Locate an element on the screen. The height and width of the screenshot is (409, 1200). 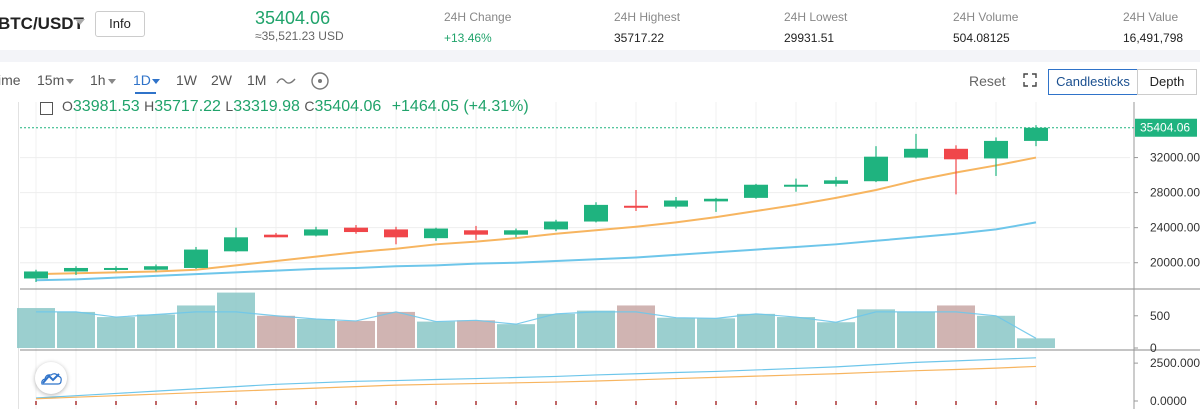
chart-type-line-icon is located at coordinates (286, 81).